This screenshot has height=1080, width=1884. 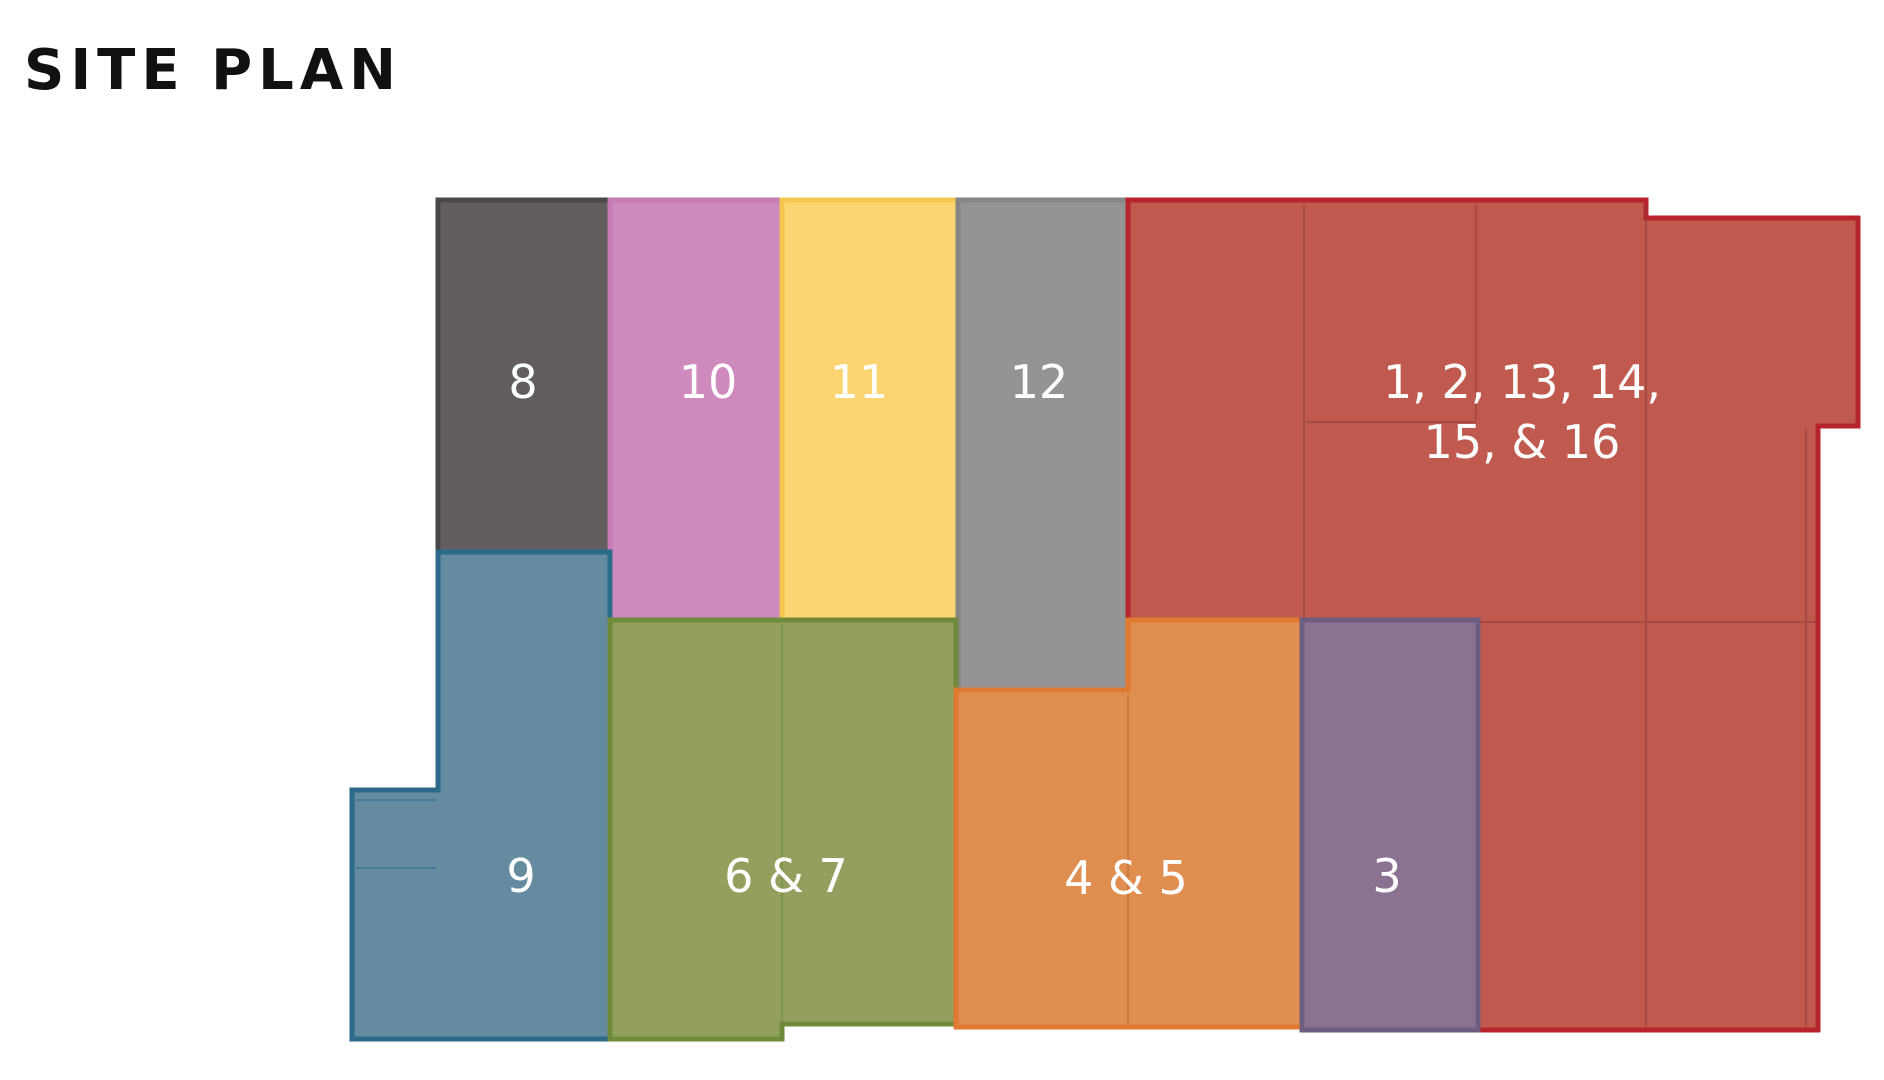 I want to click on unit-label-10: 10, so click(x=708, y=382).